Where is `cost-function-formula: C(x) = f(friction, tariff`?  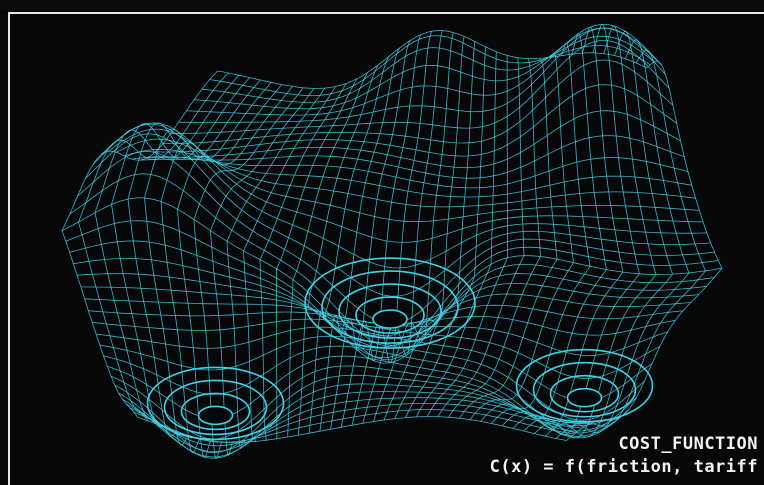 cost-function-formula: C(x) = f(friction, tariff is located at coordinates (623, 467).